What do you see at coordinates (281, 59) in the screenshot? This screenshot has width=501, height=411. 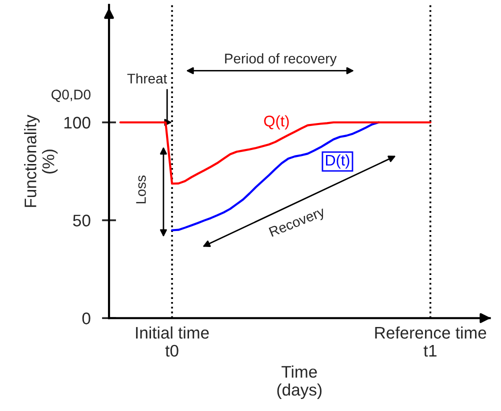 I see `annotation: Period of recovery` at bounding box center [281, 59].